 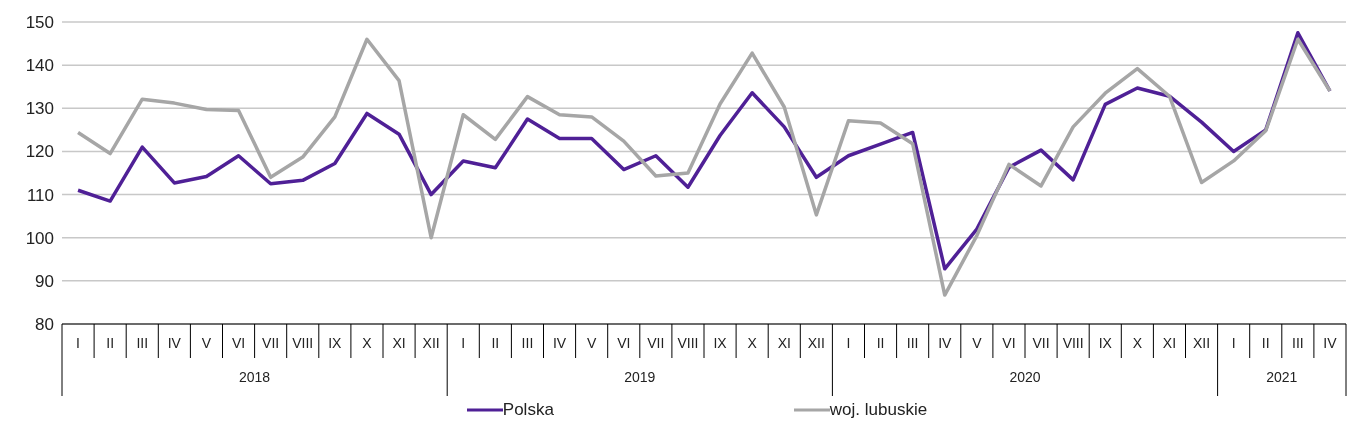 I want to click on y-tick-label: 110, so click(x=40, y=195).